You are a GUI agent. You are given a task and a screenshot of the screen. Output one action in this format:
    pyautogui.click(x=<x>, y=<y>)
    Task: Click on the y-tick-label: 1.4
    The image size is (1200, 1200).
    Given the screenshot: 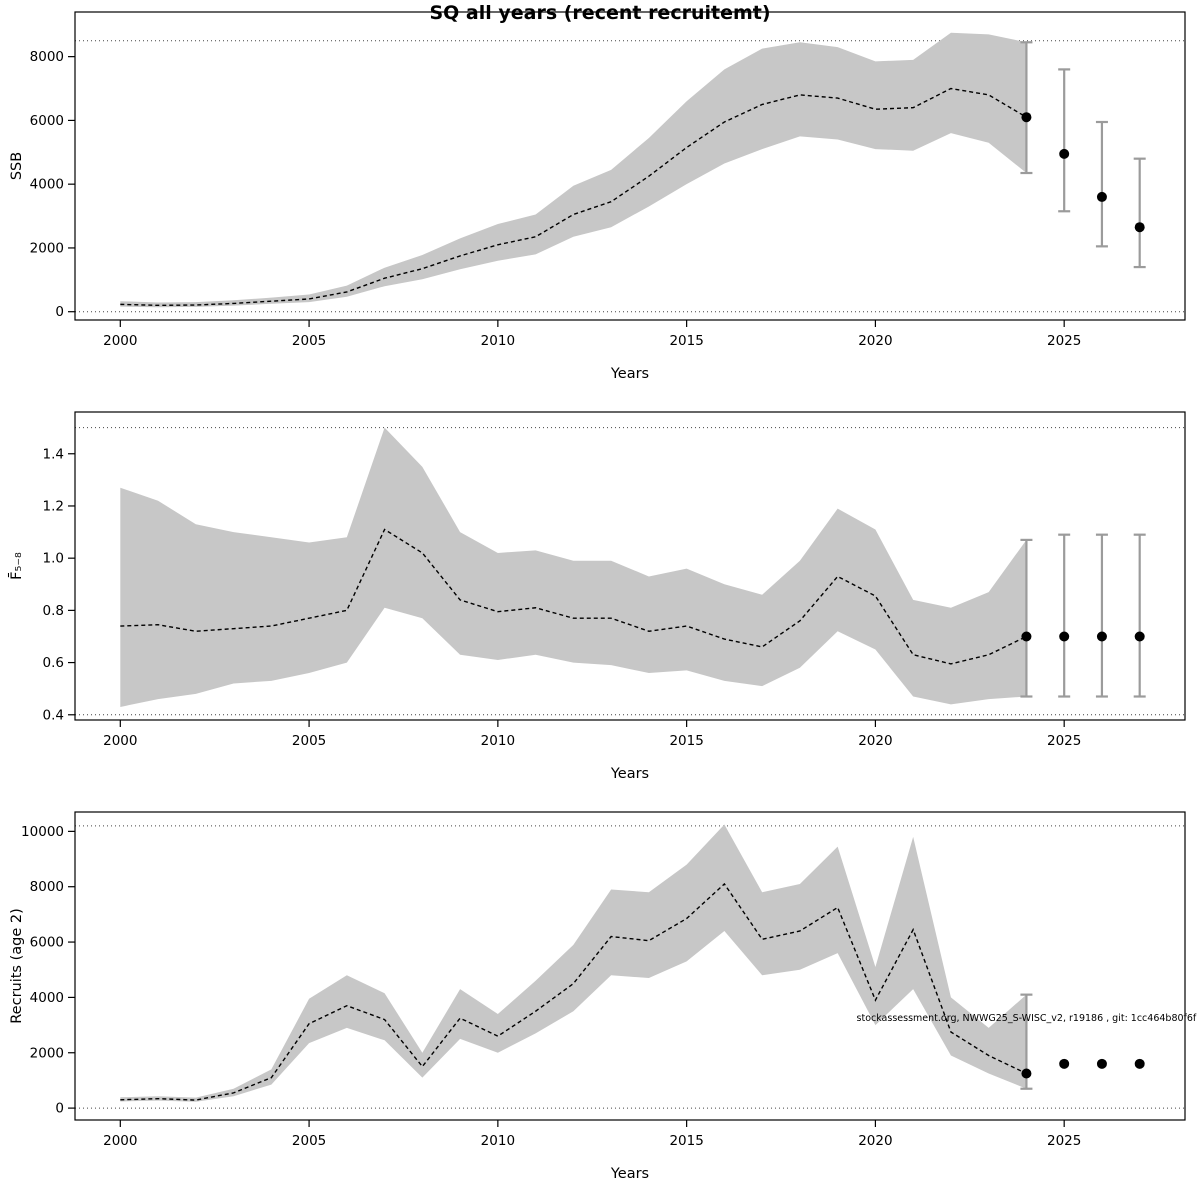 What is the action you would take?
    pyautogui.click(x=53, y=454)
    